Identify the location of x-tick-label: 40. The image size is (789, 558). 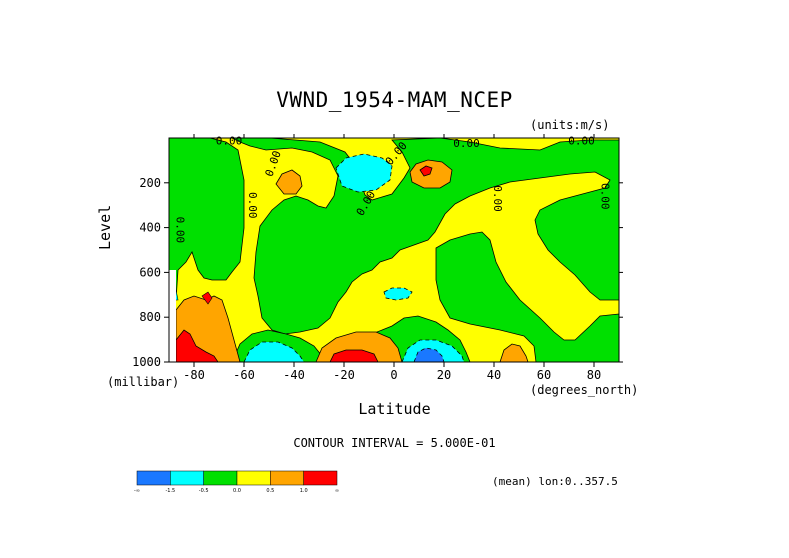
(494, 375).